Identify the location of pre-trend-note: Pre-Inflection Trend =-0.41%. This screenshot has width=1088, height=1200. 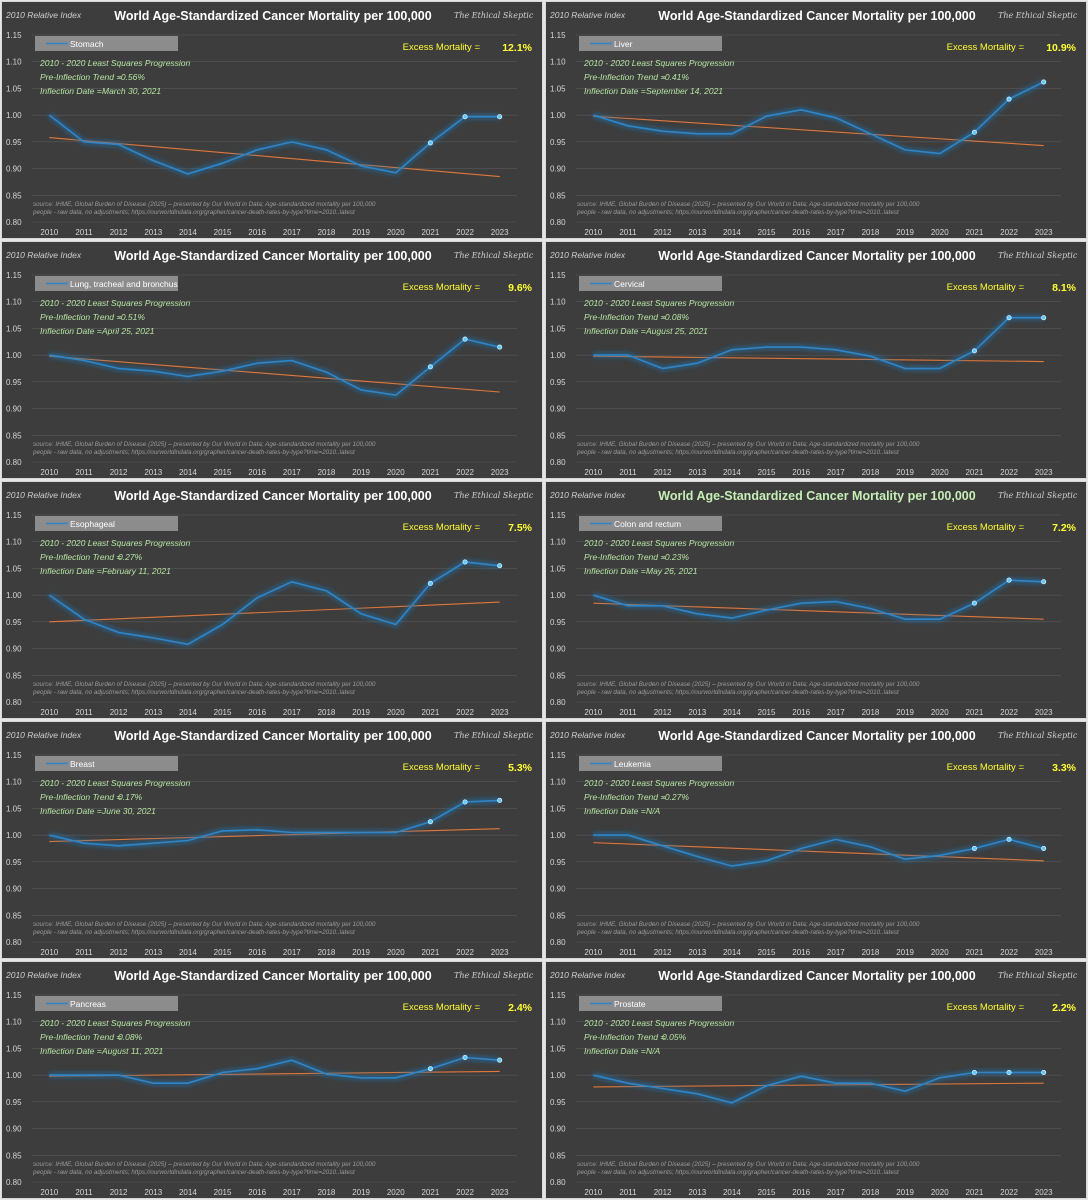
(636, 77).